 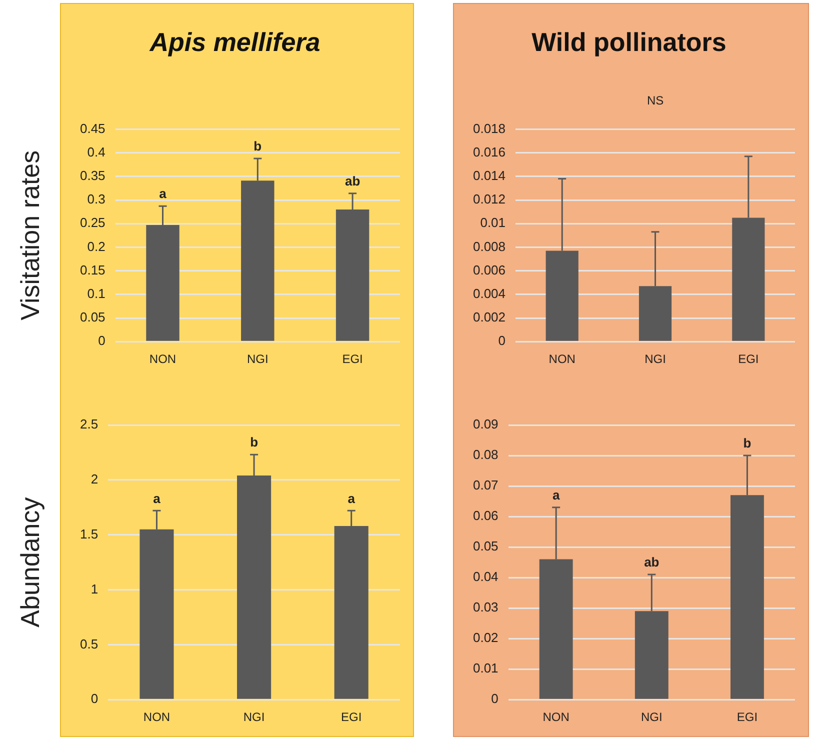 I want to click on y-tick-label: 0.006, so click(x=489, y=270).